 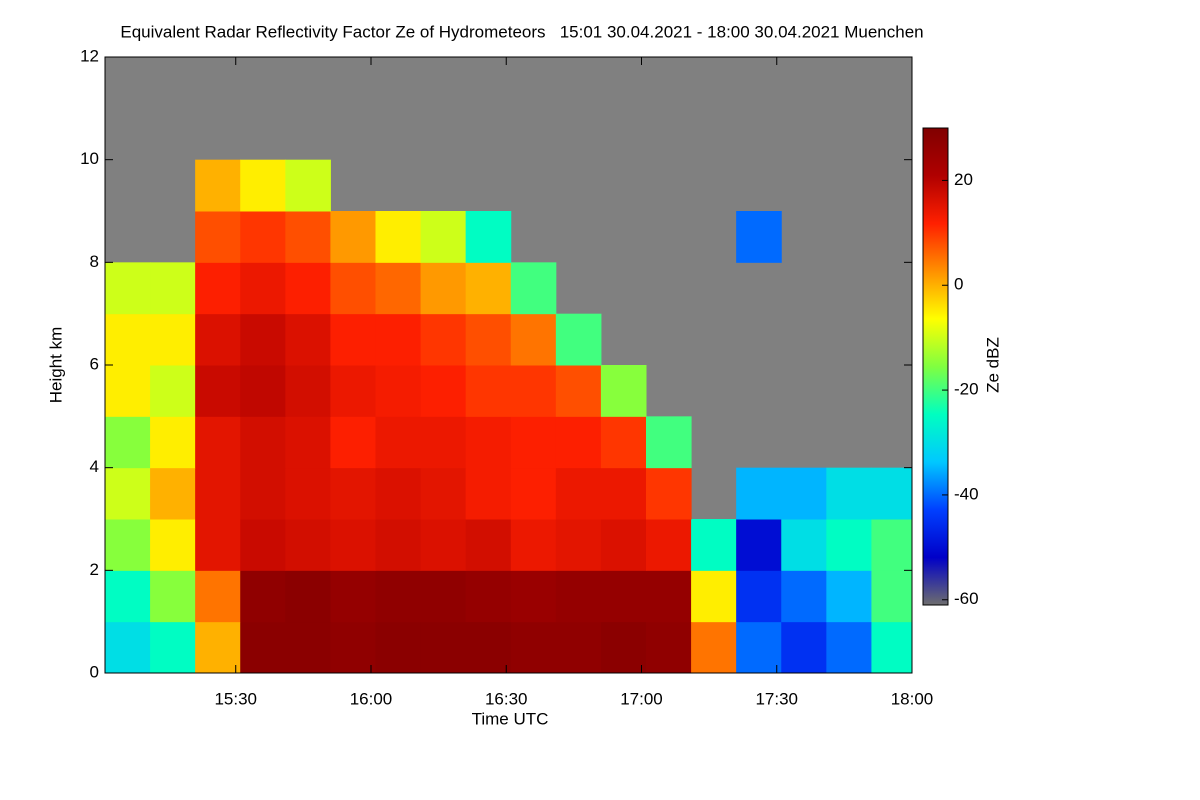 What do you see at coordinates (371, 698) in the screenshot?
I see `x-tick-label: 16:00` at bounding box center [371, 698].